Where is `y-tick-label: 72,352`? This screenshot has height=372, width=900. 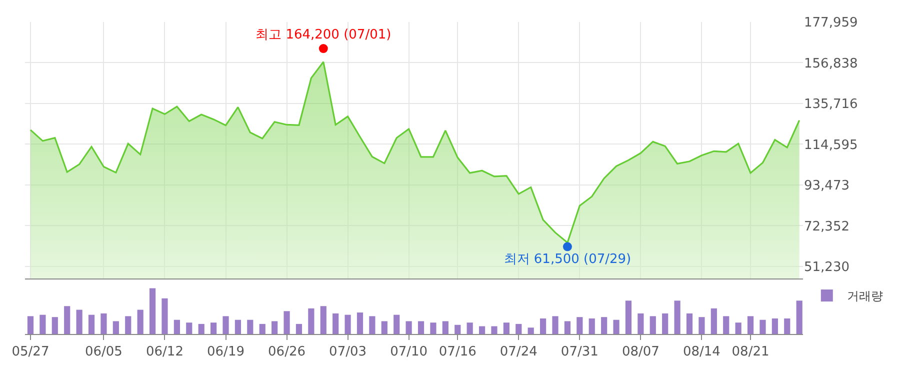
y-tick-label: 72,352 is located at coordinates (827, 226).